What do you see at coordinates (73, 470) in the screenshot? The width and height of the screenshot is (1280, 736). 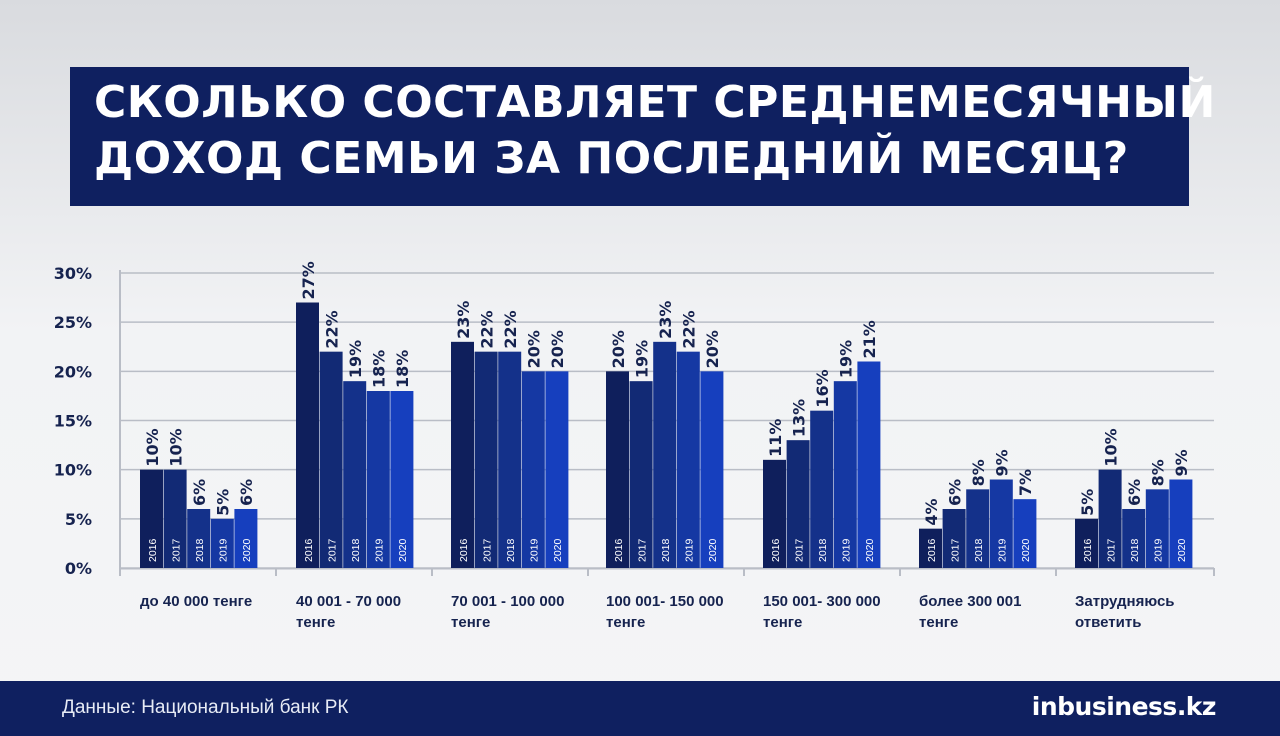 I see `y-tick-label: 10%` at bounding box center [73, 470].